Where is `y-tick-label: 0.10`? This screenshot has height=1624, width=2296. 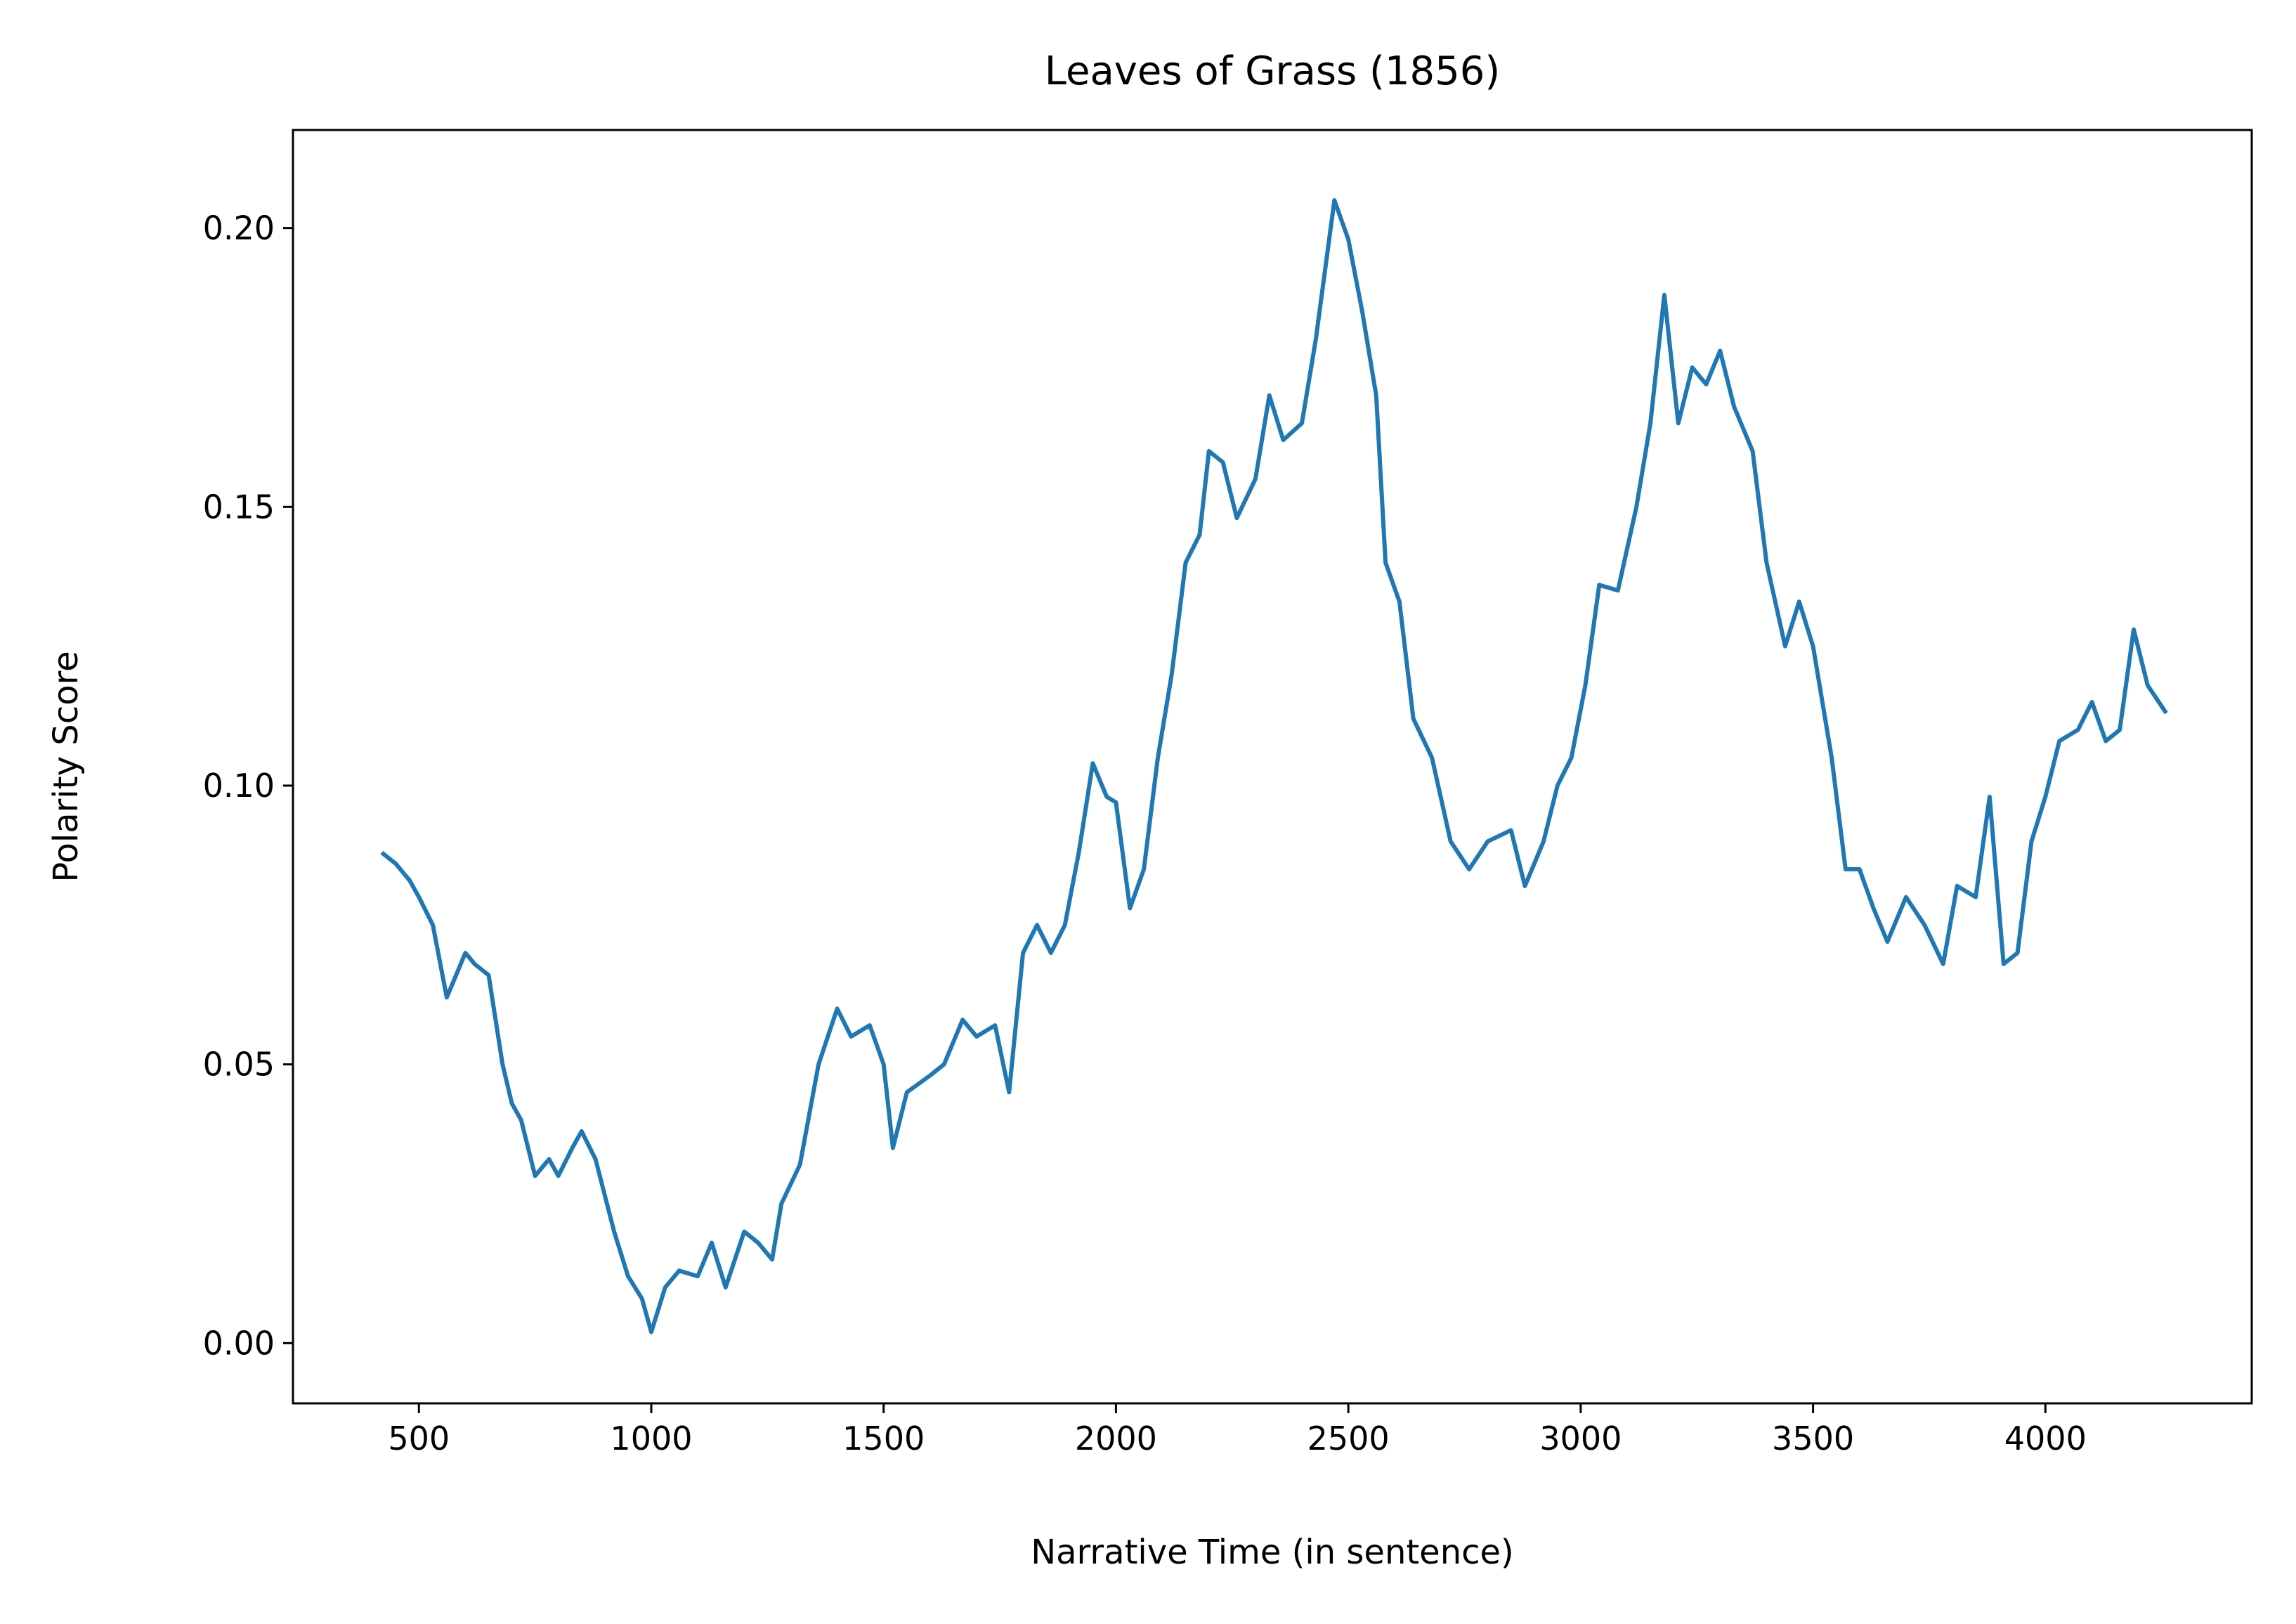 y-tick-label: 0.10 is located at coordinates (239, 786).